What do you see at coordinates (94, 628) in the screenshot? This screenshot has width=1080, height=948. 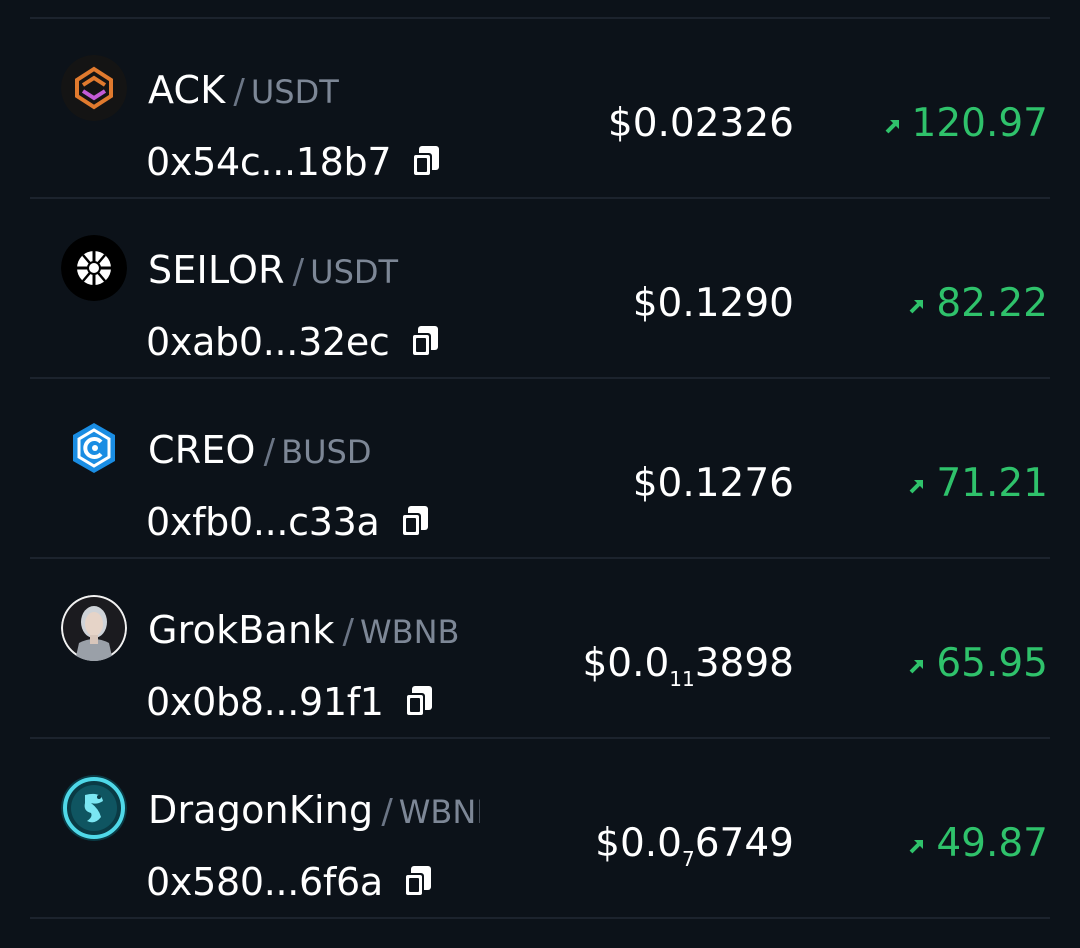 I see `grokbank-logo-icon` at bounding box center [94, 628].